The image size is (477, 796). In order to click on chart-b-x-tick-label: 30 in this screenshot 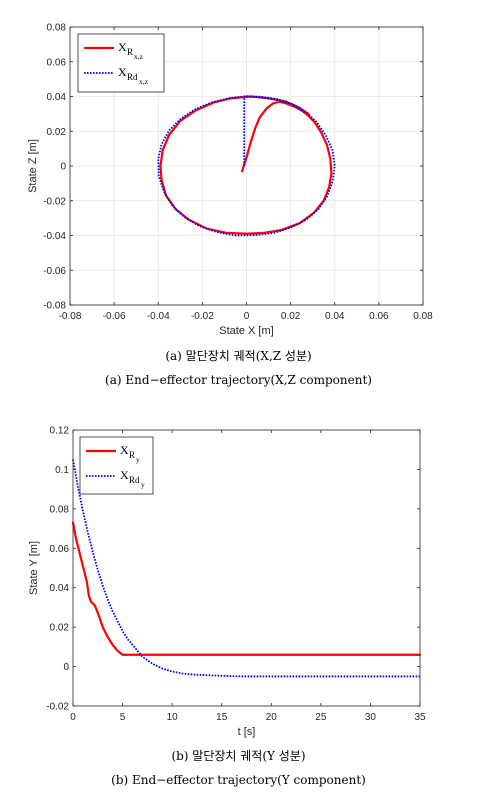, I will do `click(371, 717)`.